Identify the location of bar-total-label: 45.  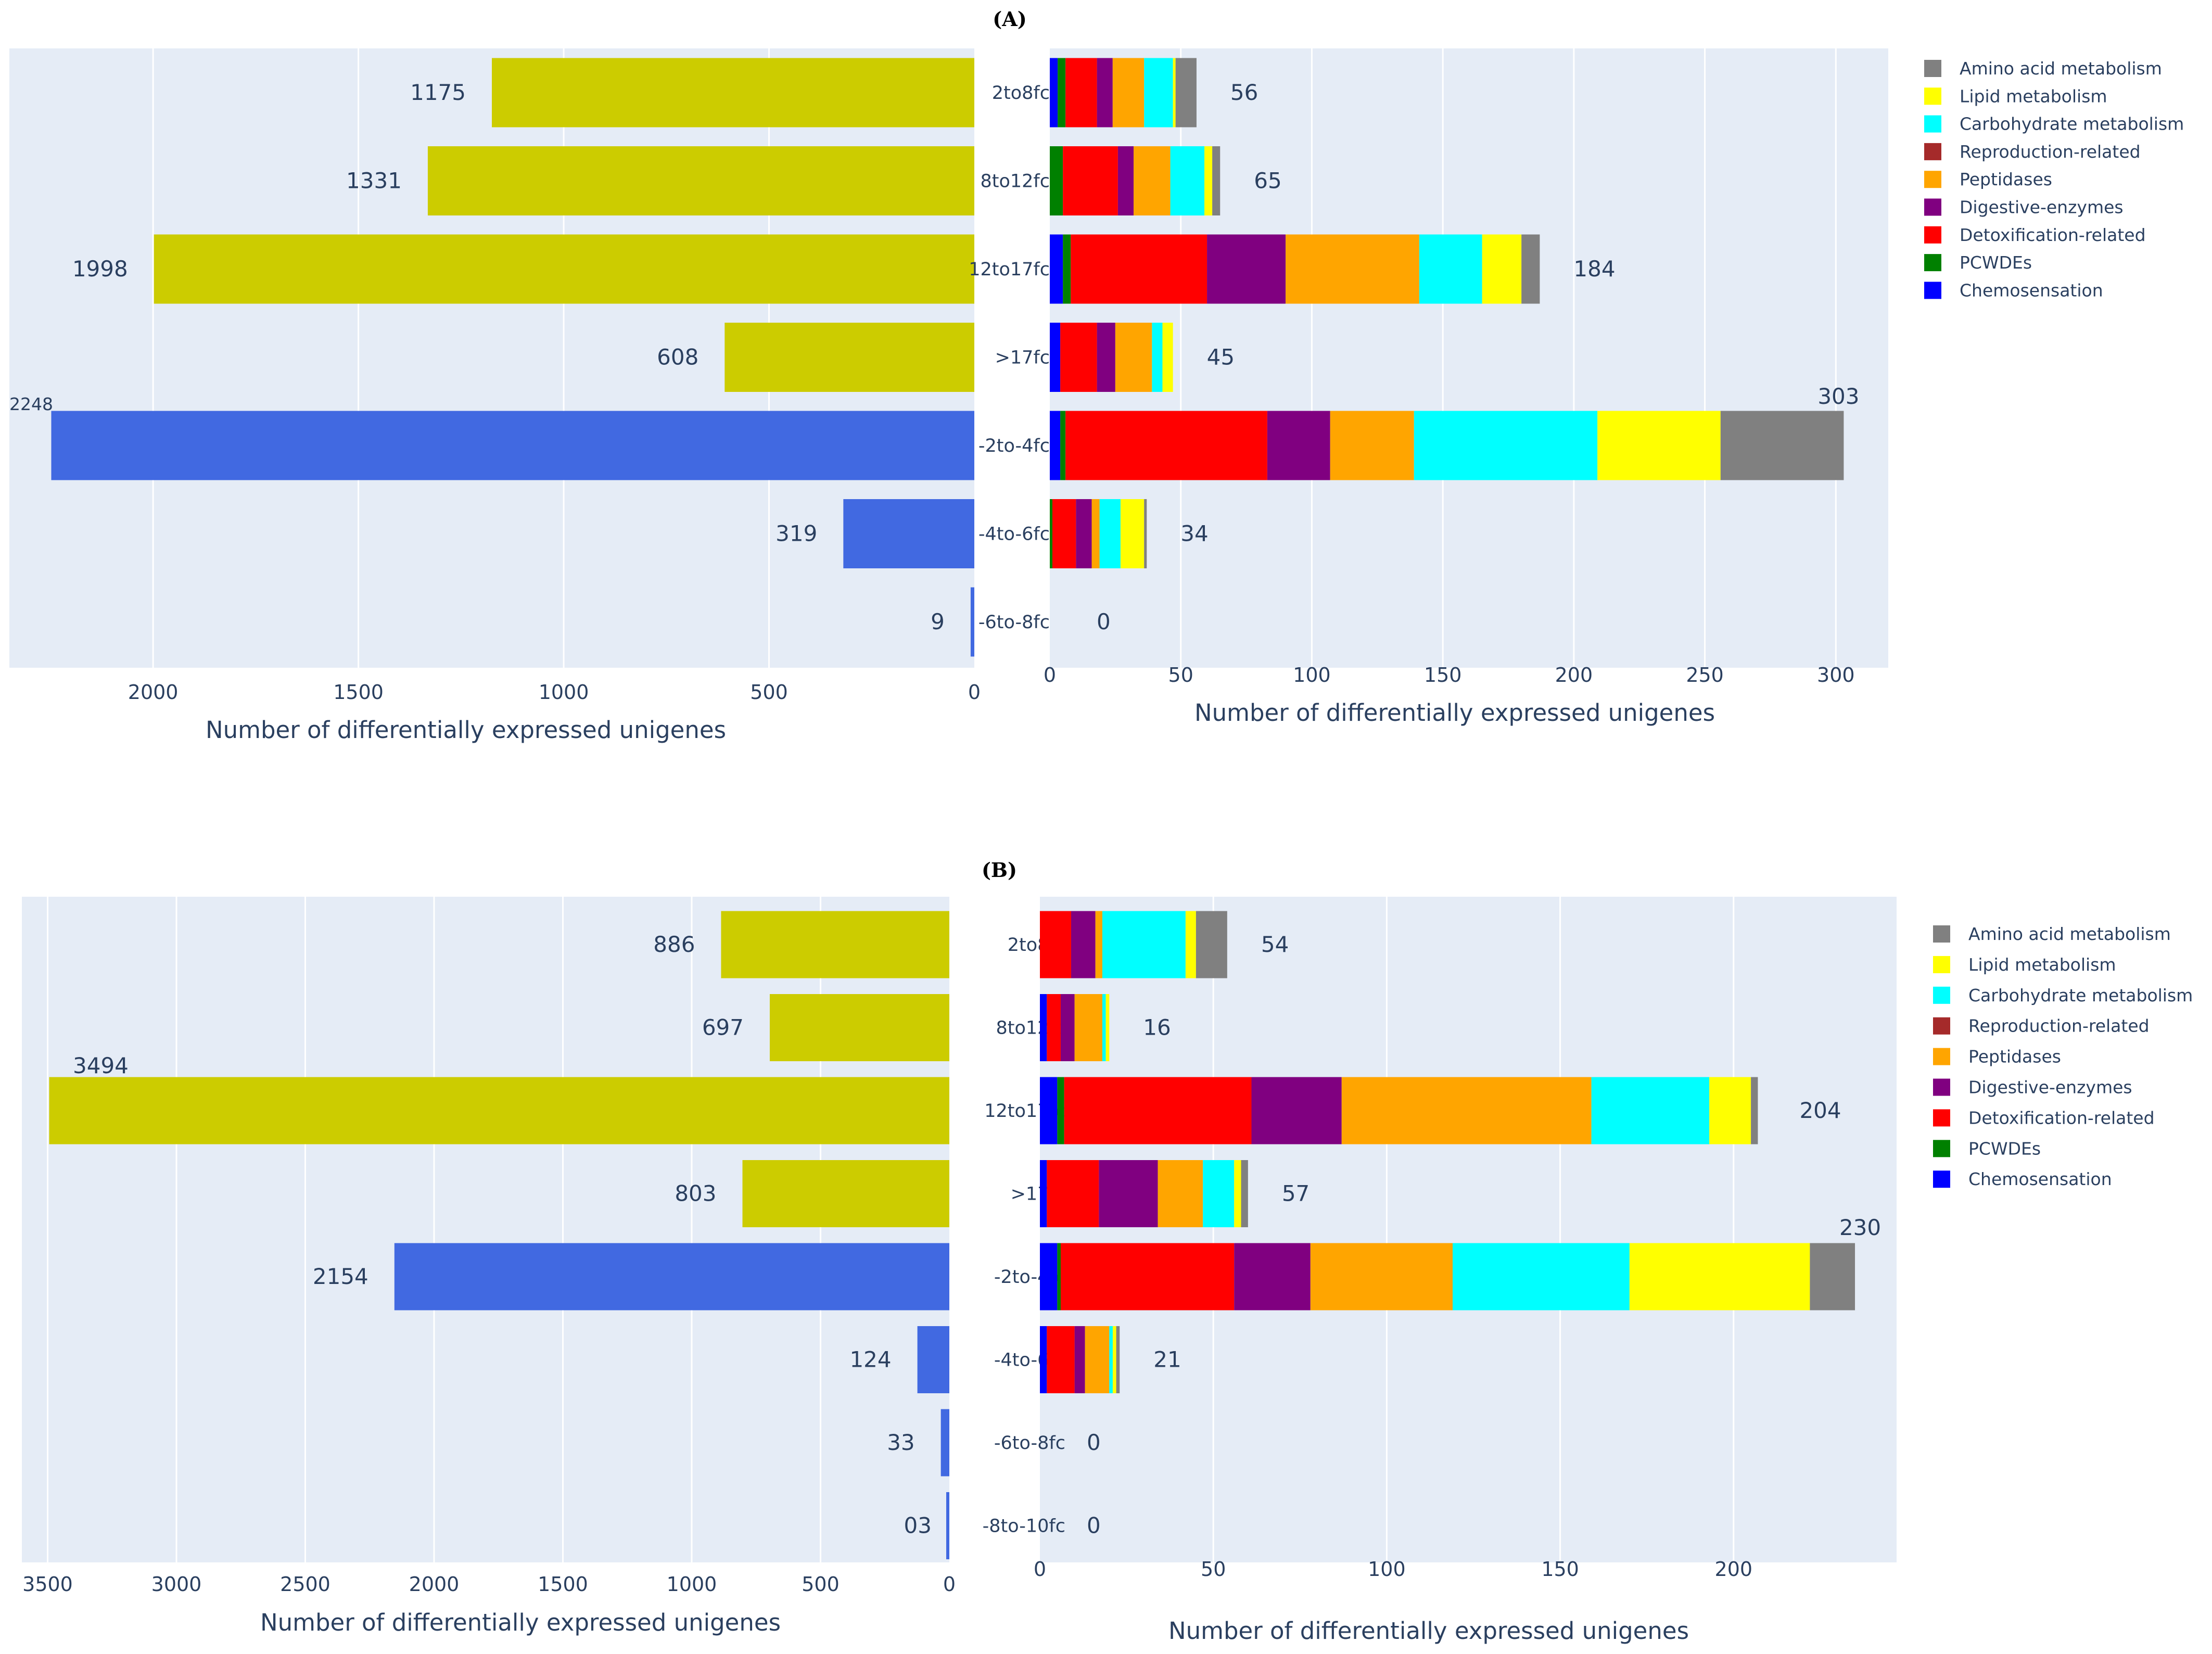
(1221, 357).